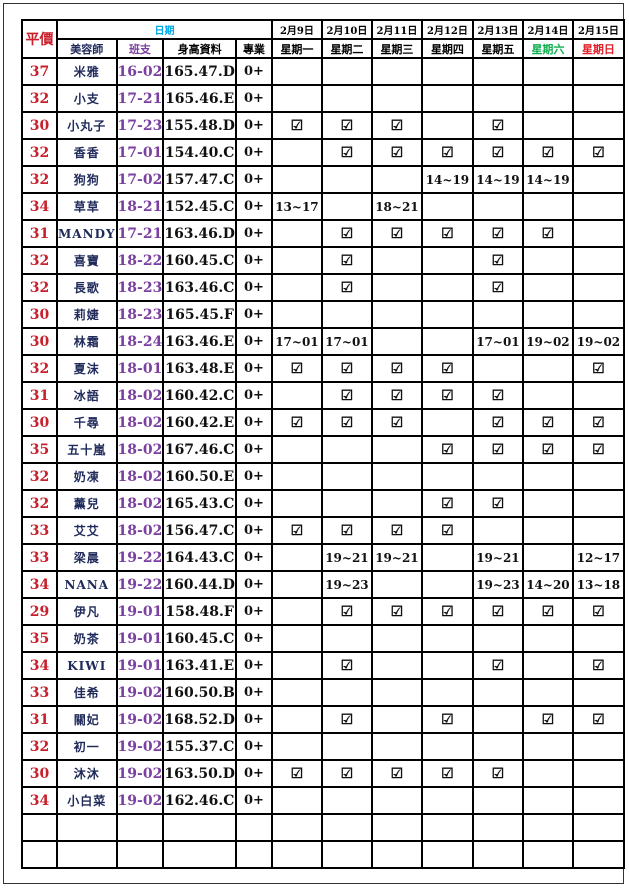 The width and height of the screenshot is (629, 888). What do you see at coordinates (87, 584) in the screenshot?
I see `stylist-name-cell: NANA` at bounding box center [87, 584].